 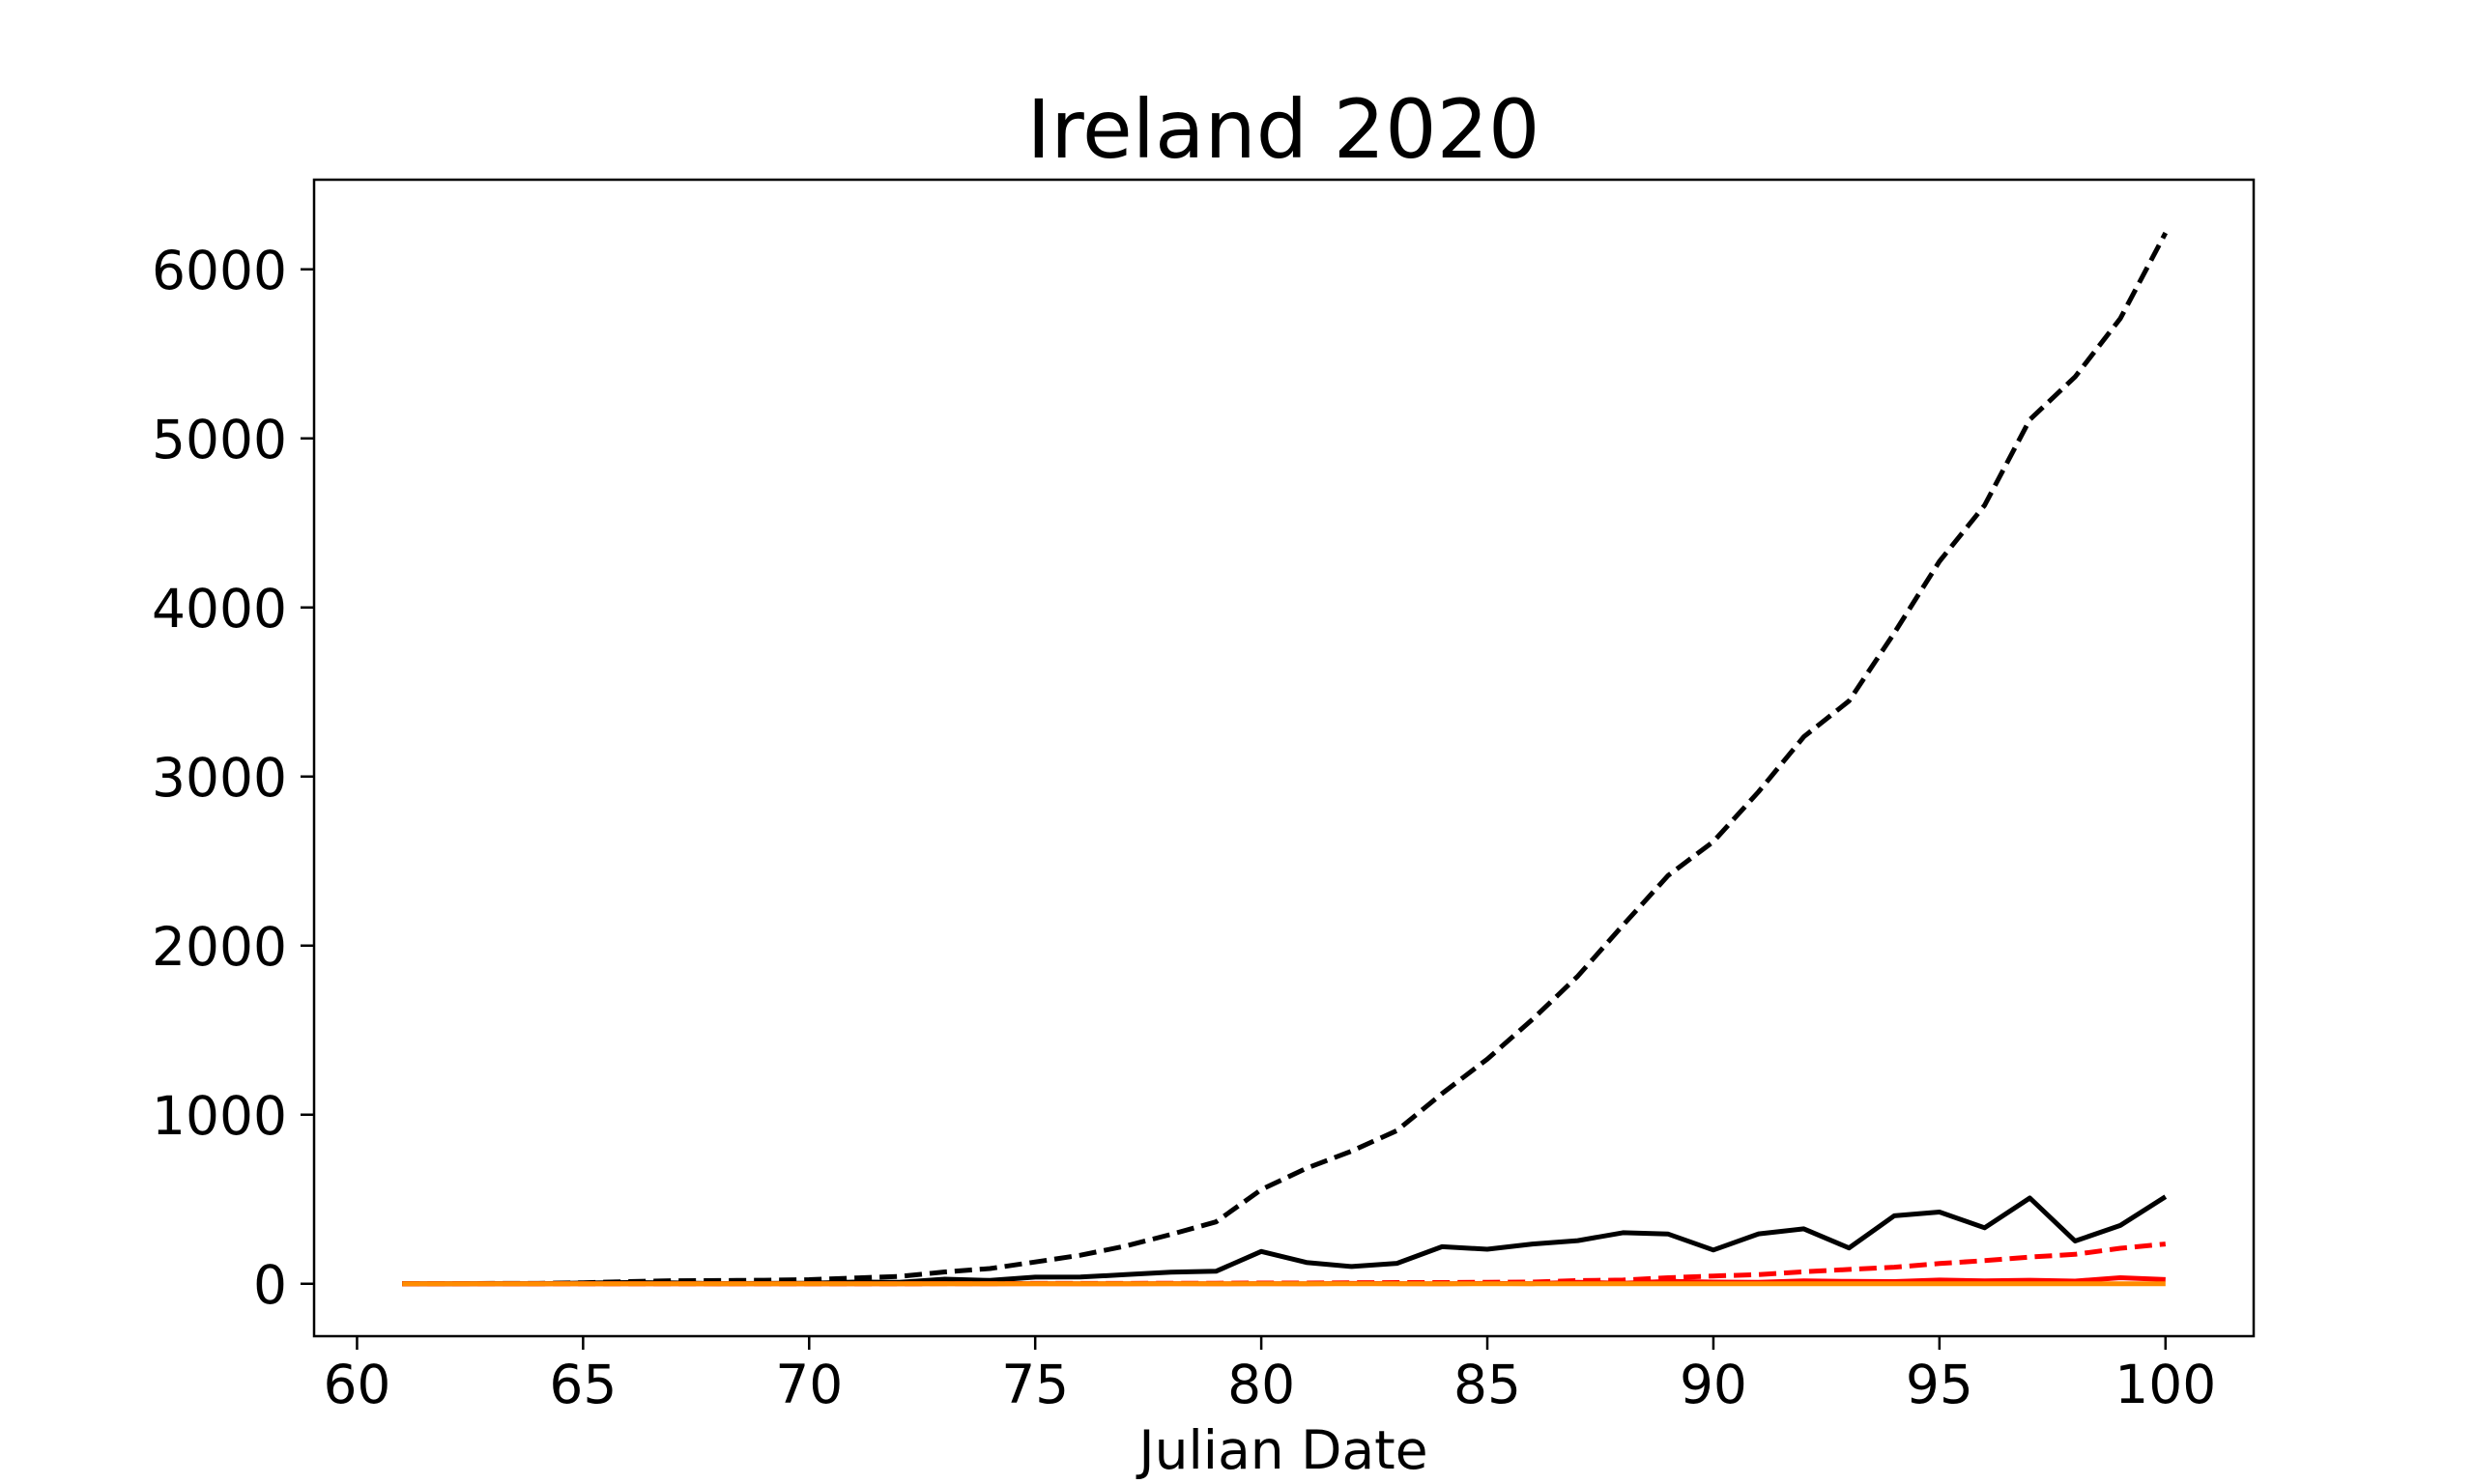 I want to click on chart-title: Ireland 2020, so click(x=1283, y=130).